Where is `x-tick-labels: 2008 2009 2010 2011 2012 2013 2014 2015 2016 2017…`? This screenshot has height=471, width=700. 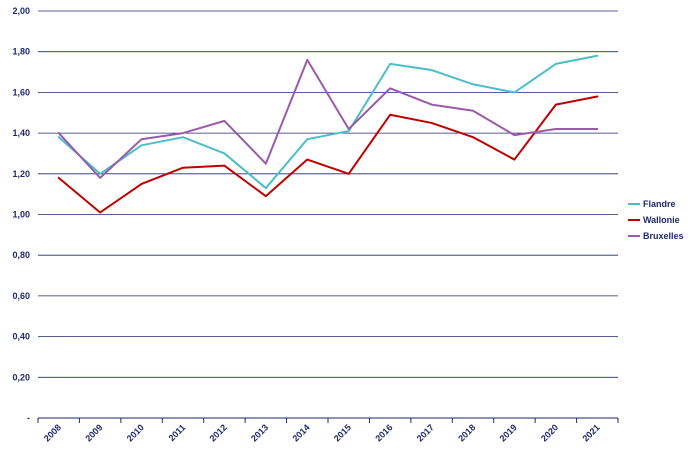
x-tick-labels: 2008 2009 2010 2011 2012 2013 2014 2015 2016 2017… is located at coordinates (322, 432).